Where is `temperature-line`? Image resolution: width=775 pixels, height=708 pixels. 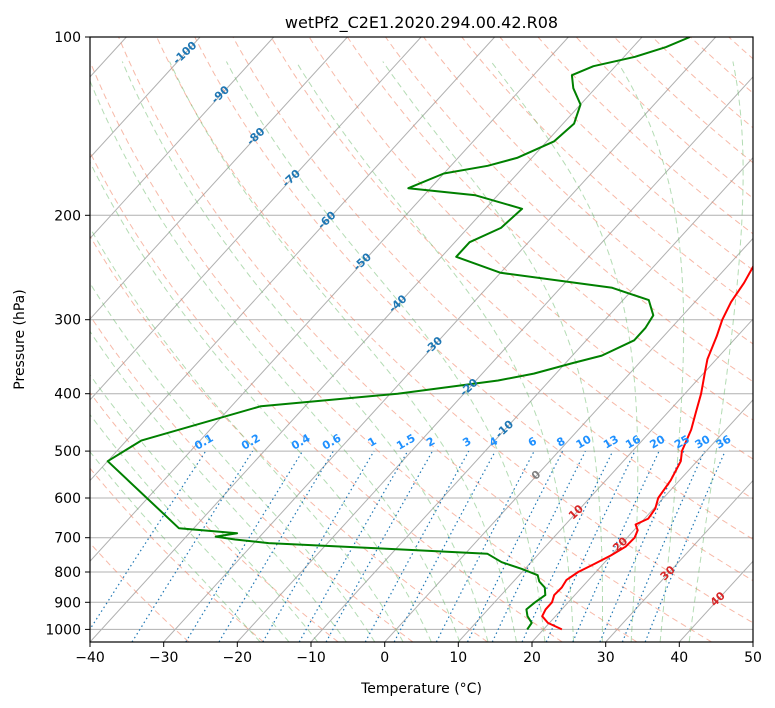 temperature-line is located at coordinates (647, 447).